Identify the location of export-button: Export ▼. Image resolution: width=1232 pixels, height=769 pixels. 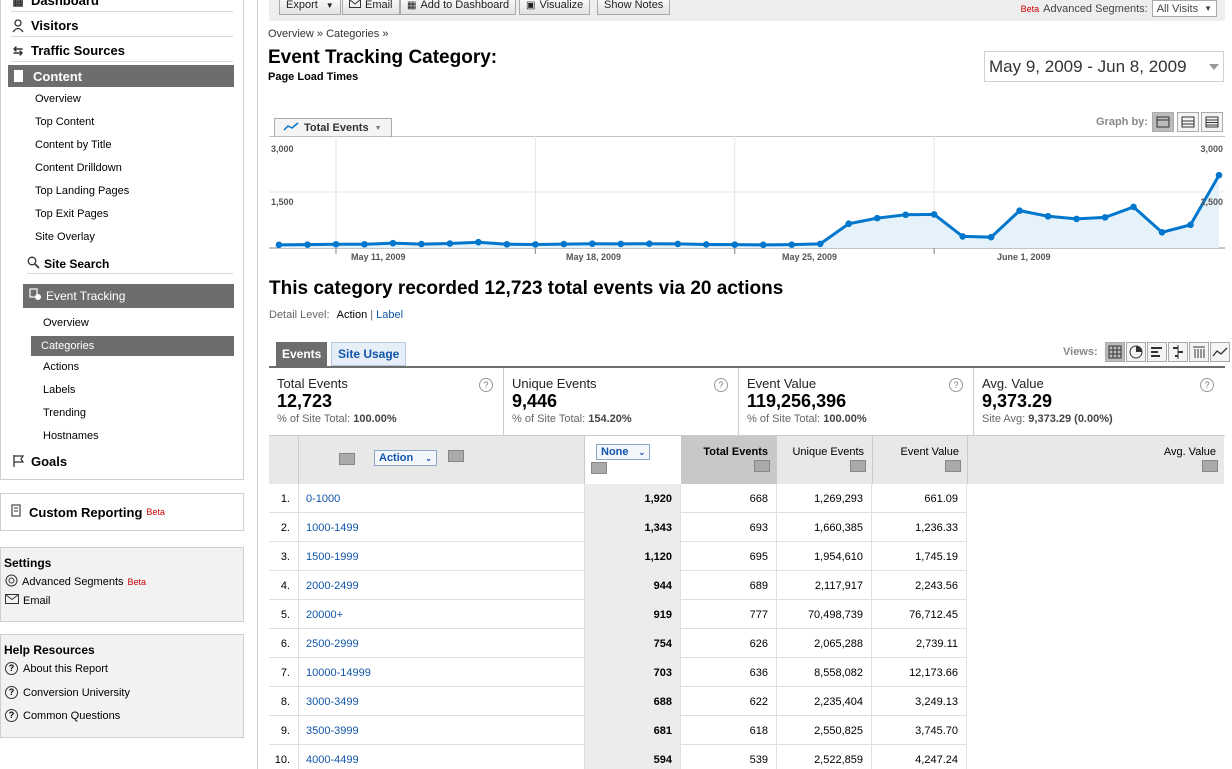
(310, 7).